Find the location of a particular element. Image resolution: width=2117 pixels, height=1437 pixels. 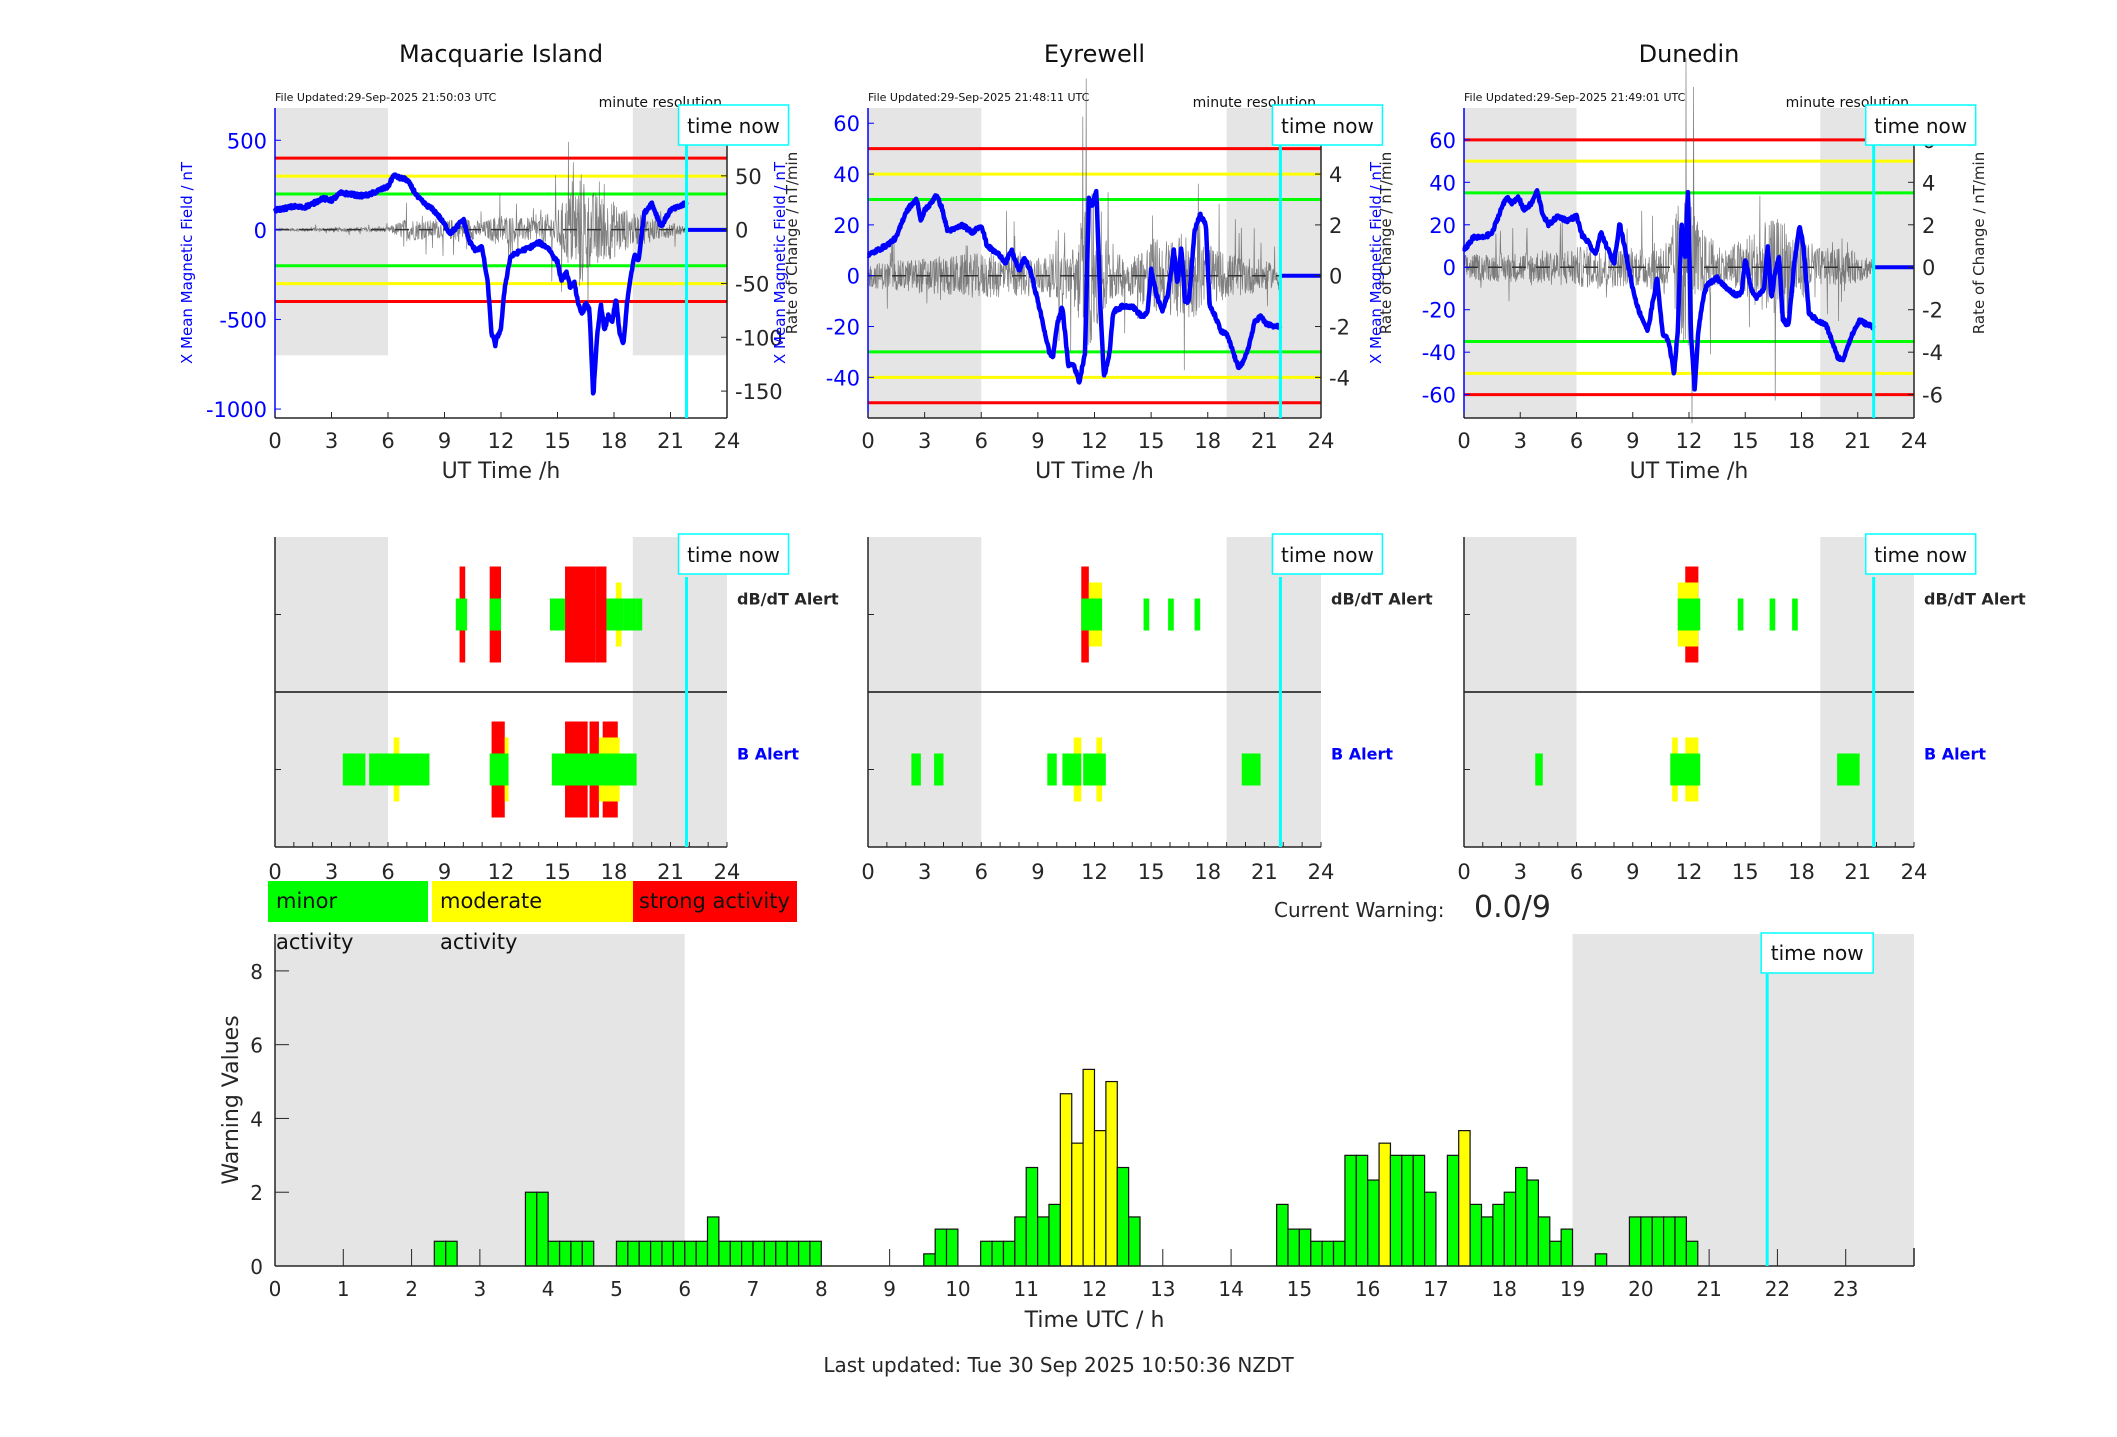

x-tick-label: 8 is located at coordinates (821, 1289).